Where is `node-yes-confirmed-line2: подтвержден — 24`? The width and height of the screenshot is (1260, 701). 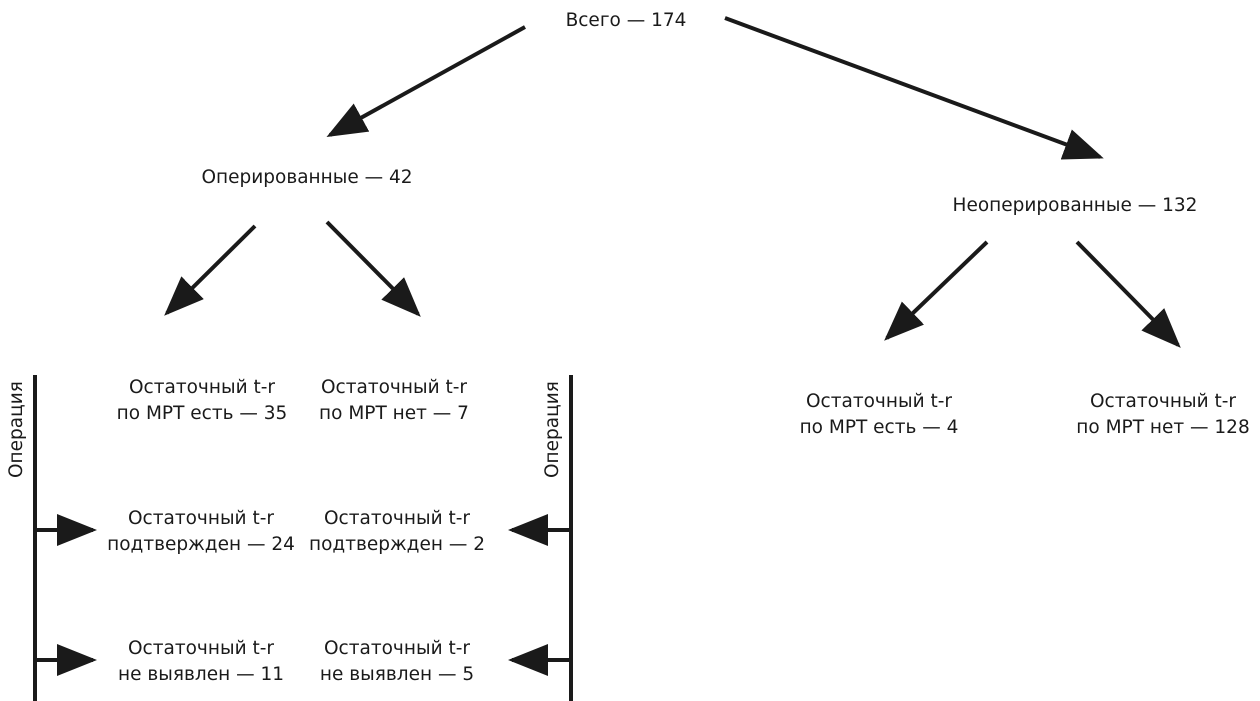 node-yes-confirmed-line2: подтвержден — 24 is located at coordinates (201, 544).